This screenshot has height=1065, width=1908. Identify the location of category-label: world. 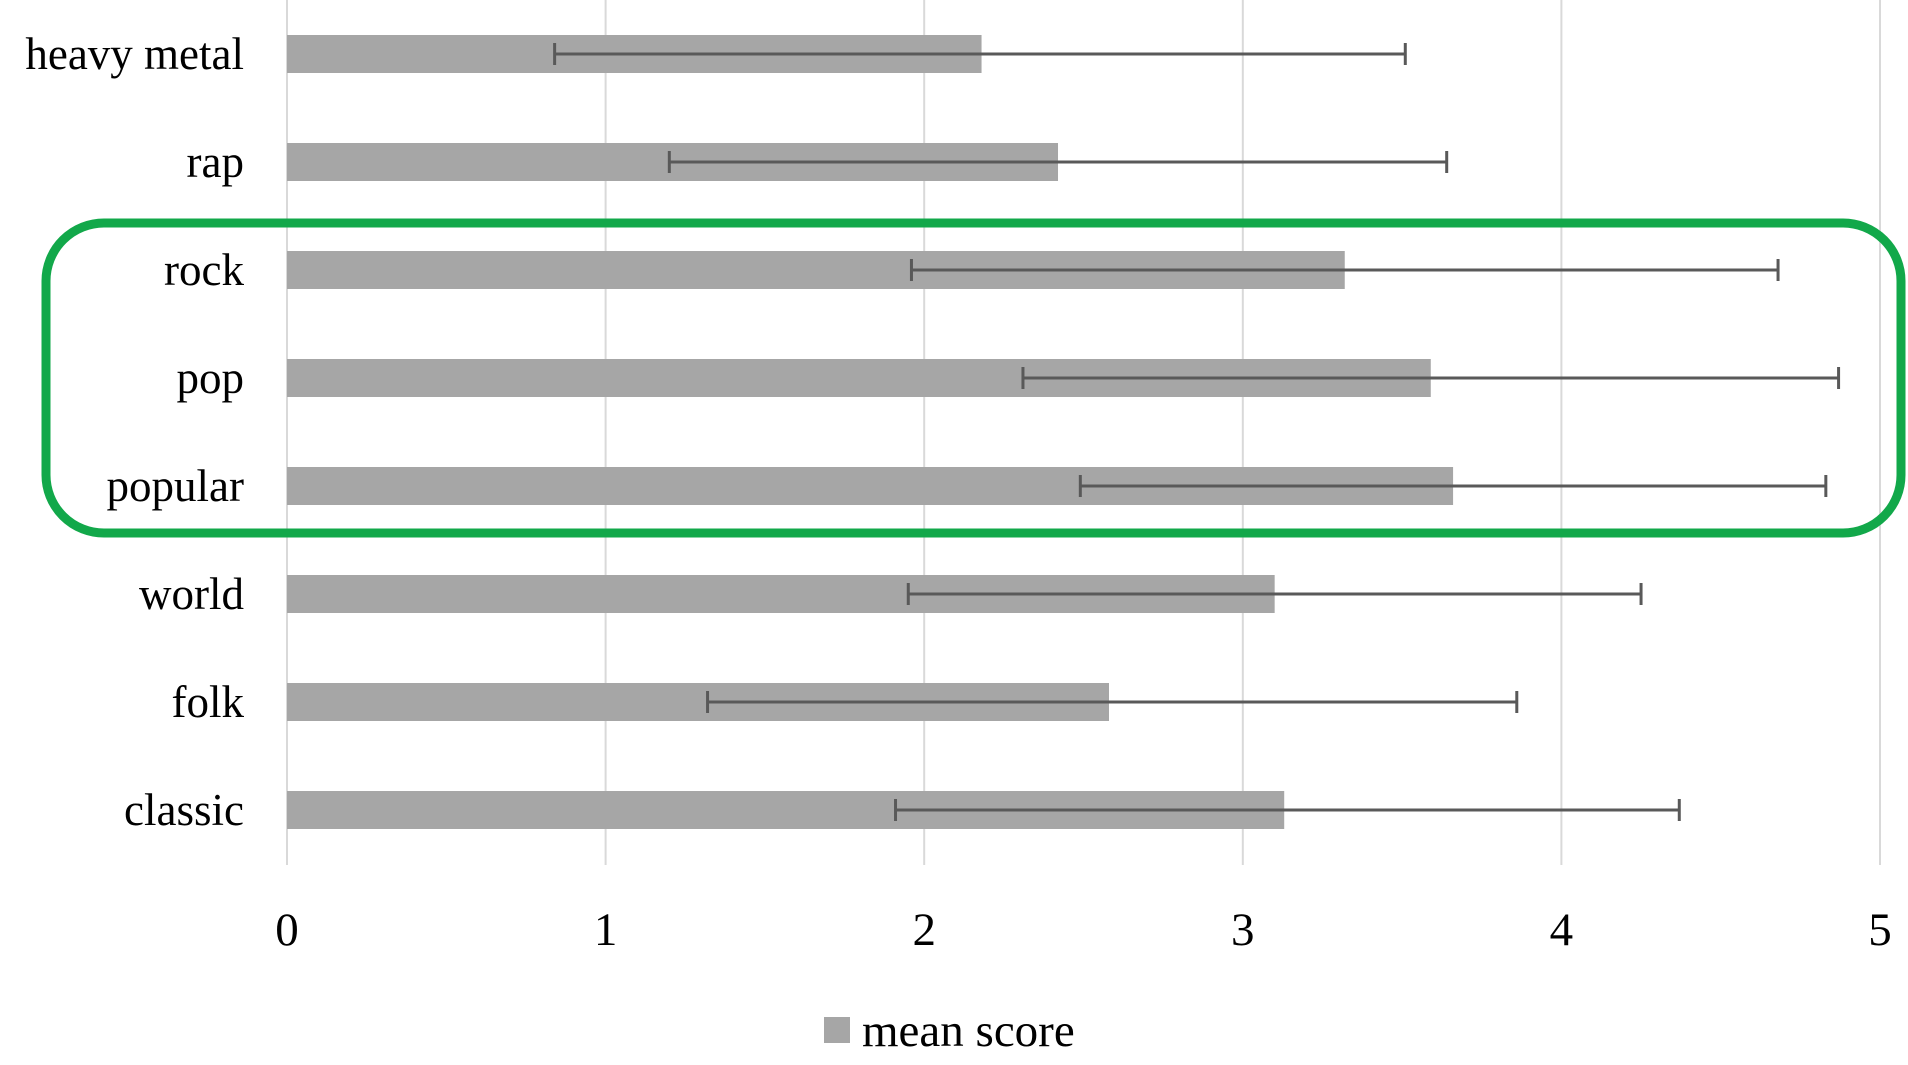
(191, 594).